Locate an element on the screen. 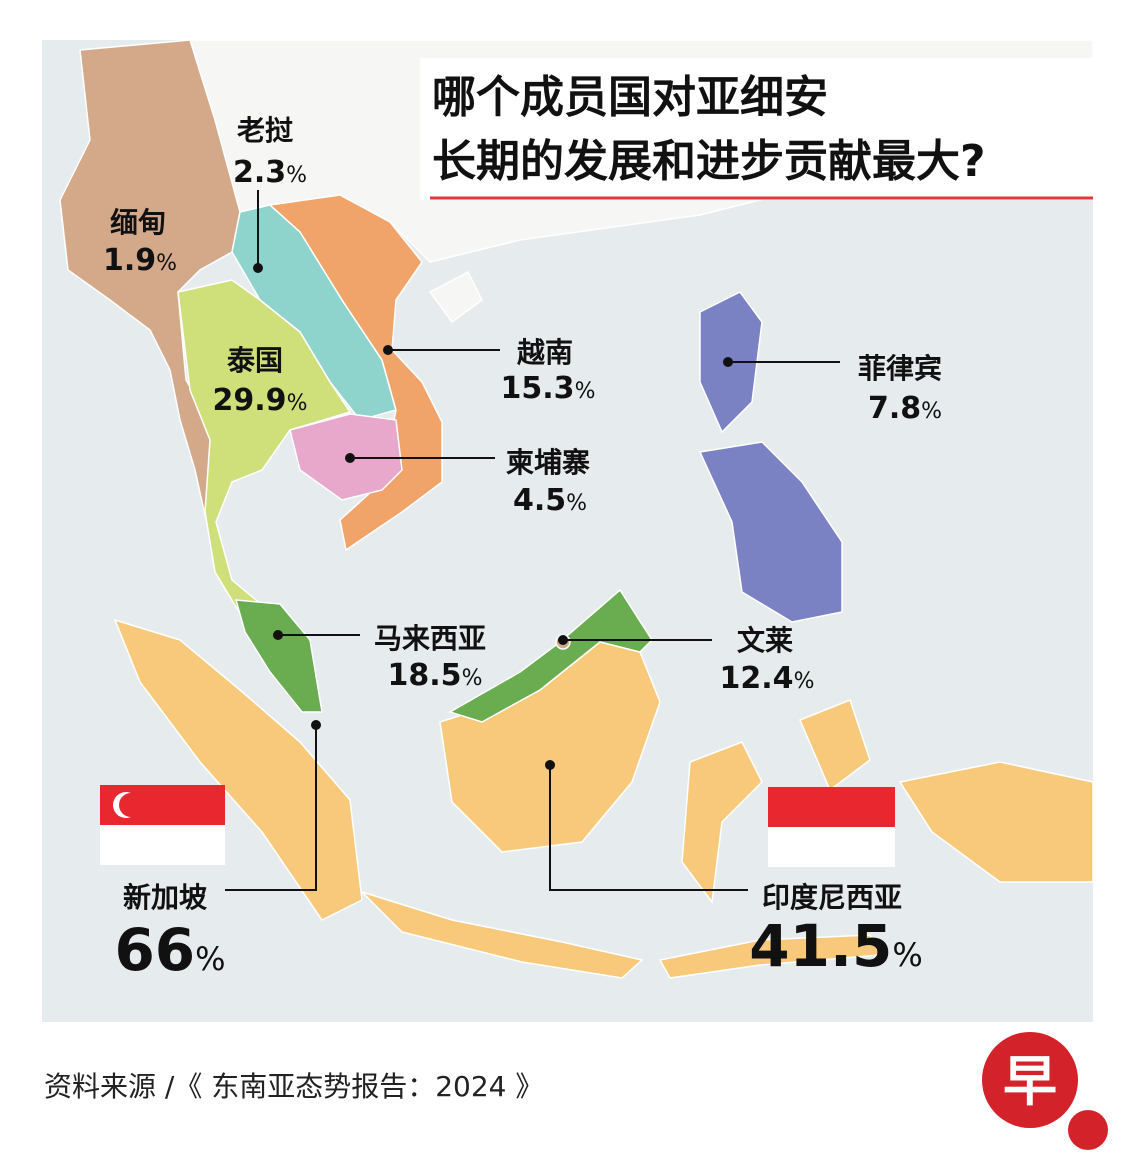 This screenshot has width=1140, height=1175. sumatra is located at coordinates (238, 769).